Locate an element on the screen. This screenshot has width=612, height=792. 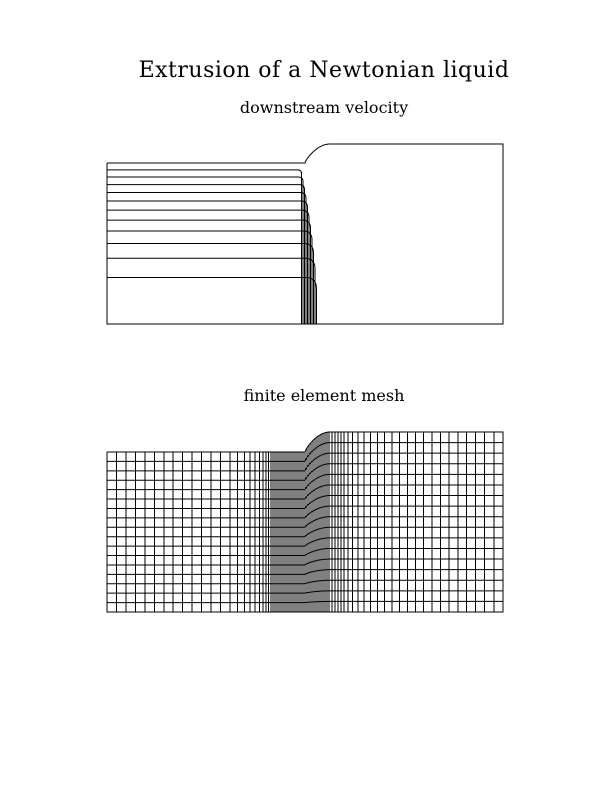
velocity-plot-title: downstream velocity is located at coordinates (324, 107).